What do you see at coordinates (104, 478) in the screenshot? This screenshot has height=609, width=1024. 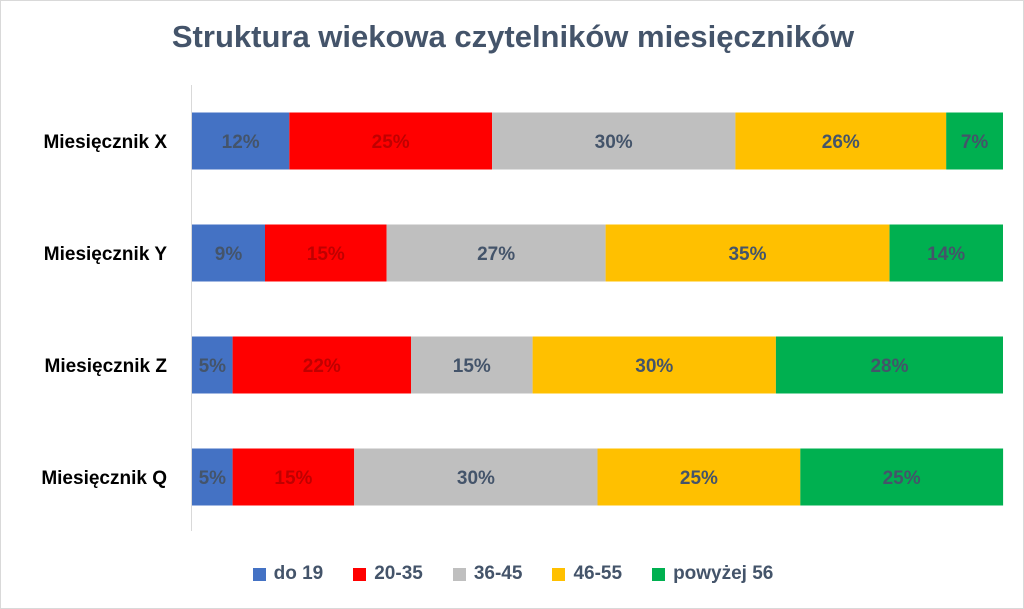 I see `category-label: Miesięcznik Q` at bounding box center [104, 478].